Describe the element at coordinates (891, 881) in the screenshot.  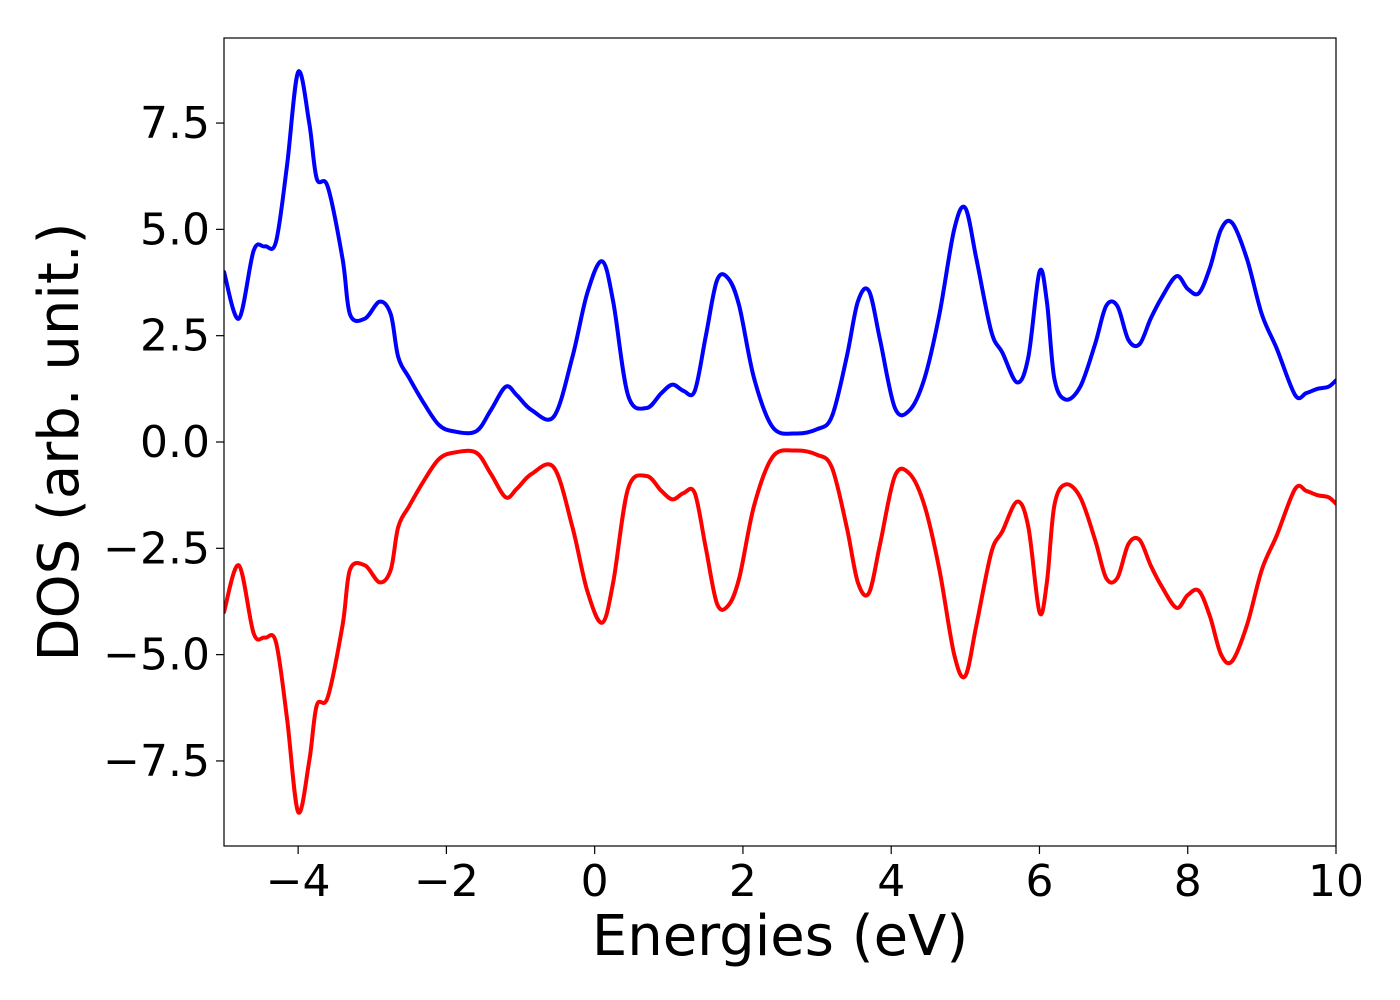
I see `x-tick-label: 4` at that location.